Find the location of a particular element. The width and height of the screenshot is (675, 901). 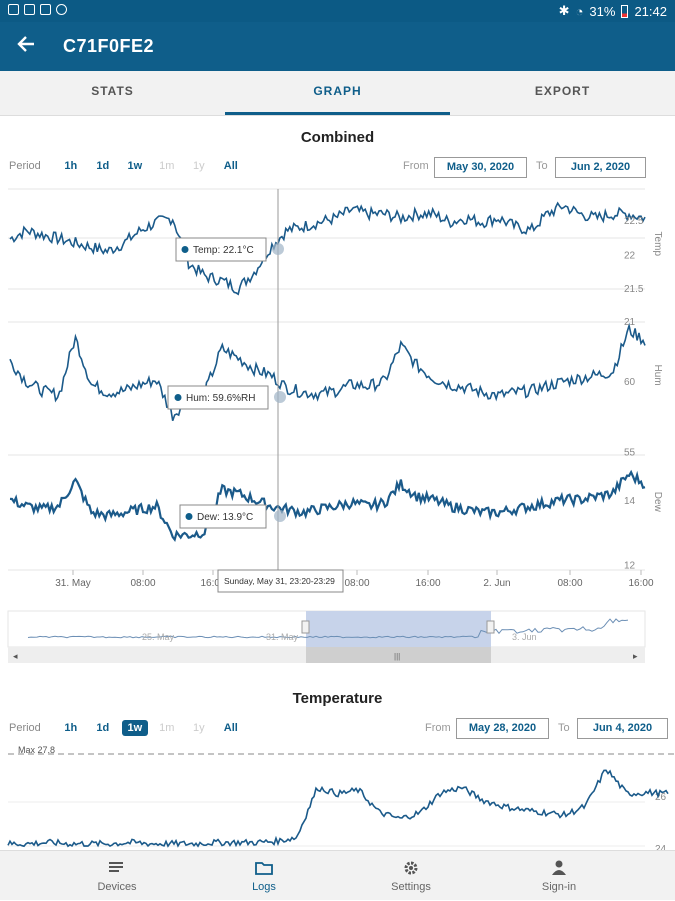

tab-bar: STATS GRAPH EXPORT is located at coordinates (337, 93).